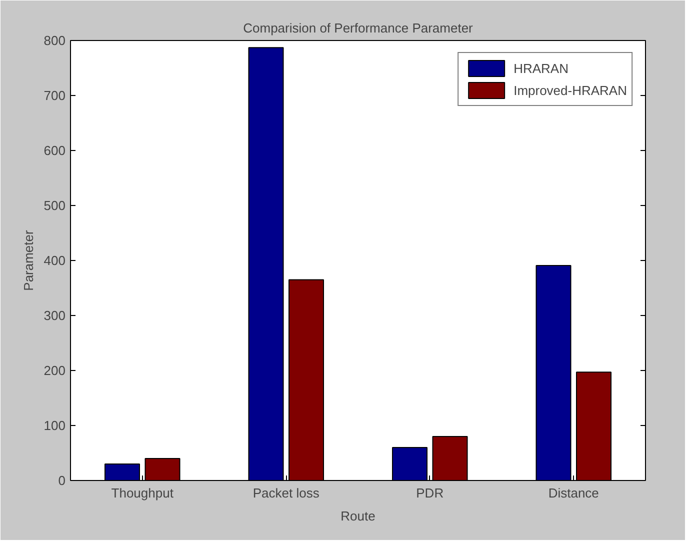 This screenshot has width=689, height=546. What do you see at coordinates (286, 493) in the screenshot?
I see `x-tick-label: Packet loss` at bounding box center [286, 493].